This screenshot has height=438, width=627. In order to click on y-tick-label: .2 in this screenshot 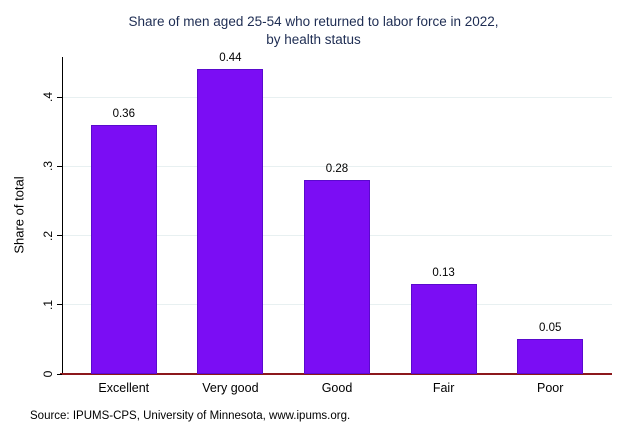, I will do `click(48, 235)`.